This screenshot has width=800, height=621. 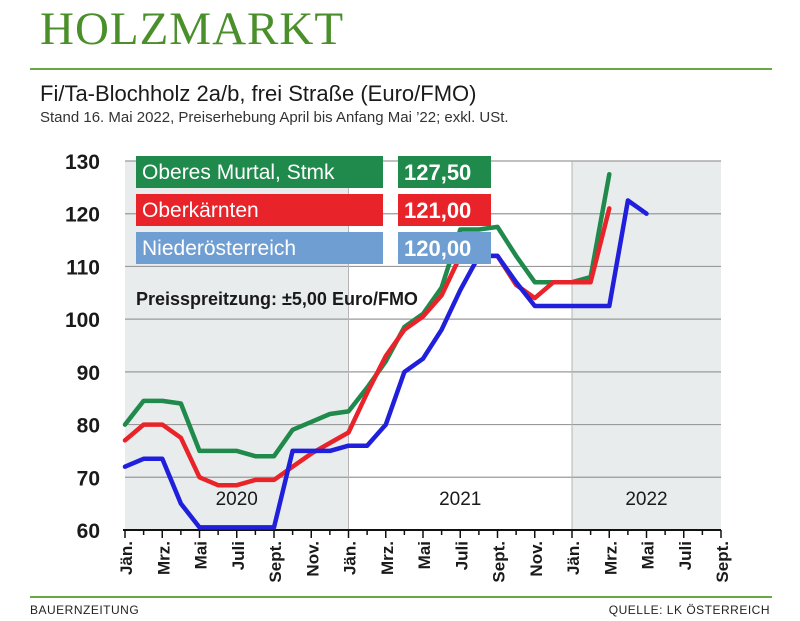 What do you see at coordinates (88, 531) in the screenshot?
I see `y-tick-label: 60` at bounding box center [88, 531].